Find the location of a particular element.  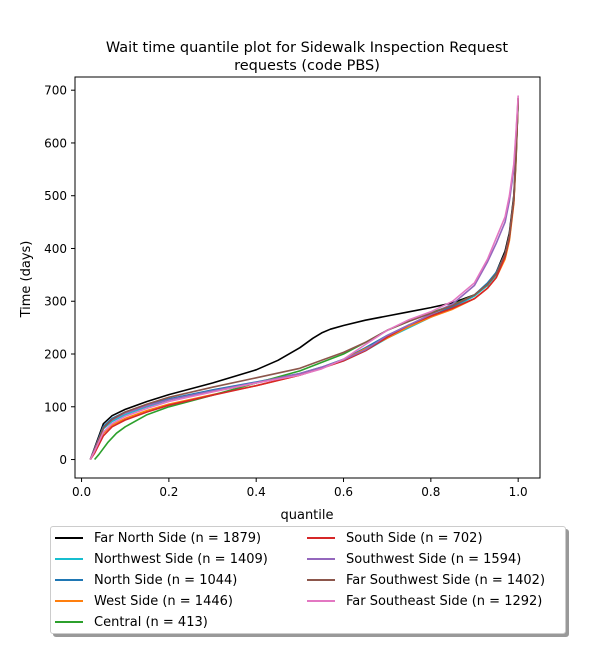

y-tick-label: 600 is located at coordinates (55, 143).